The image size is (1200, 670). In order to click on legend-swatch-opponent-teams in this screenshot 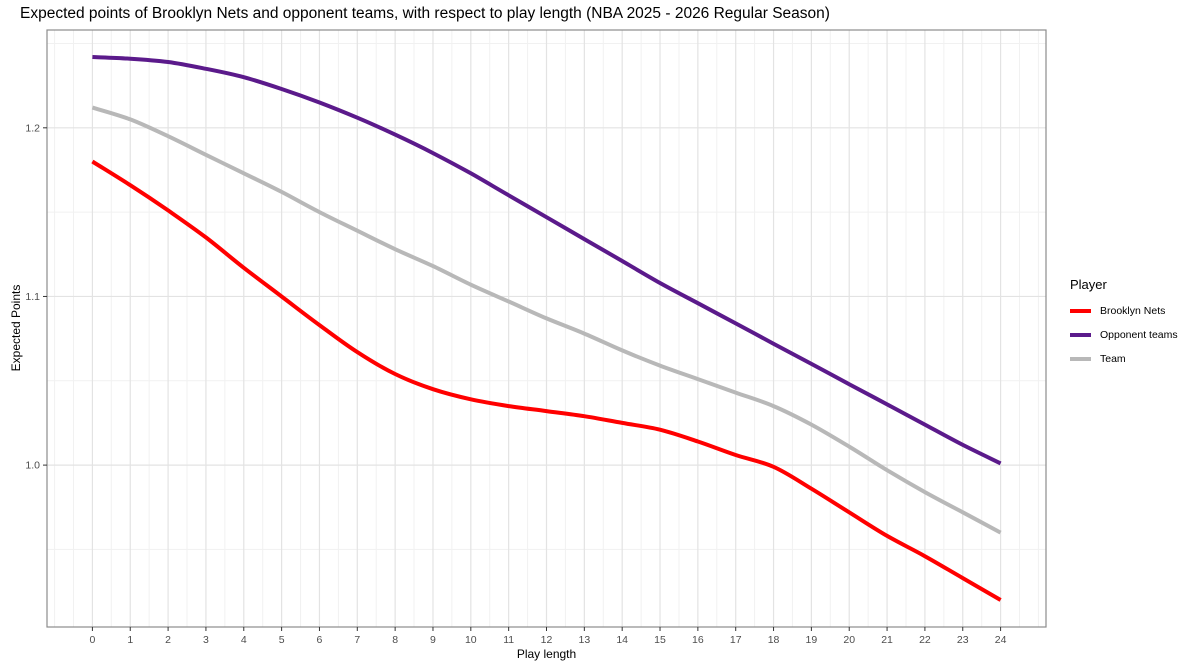, I will do `click(1080, 335)`.